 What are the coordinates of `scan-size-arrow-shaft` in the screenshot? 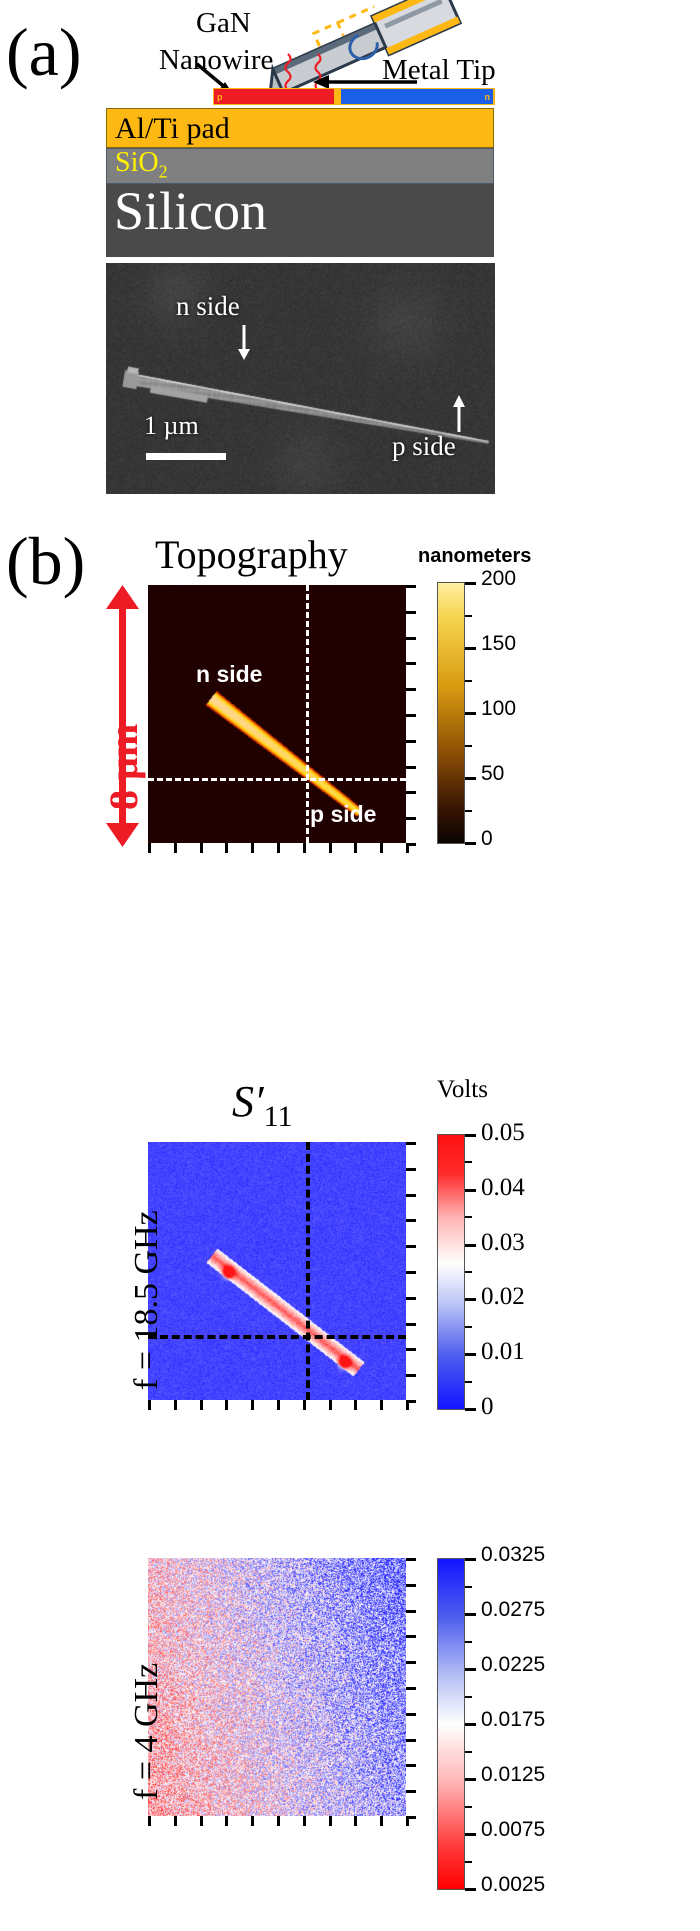 It's located at (122, 718).